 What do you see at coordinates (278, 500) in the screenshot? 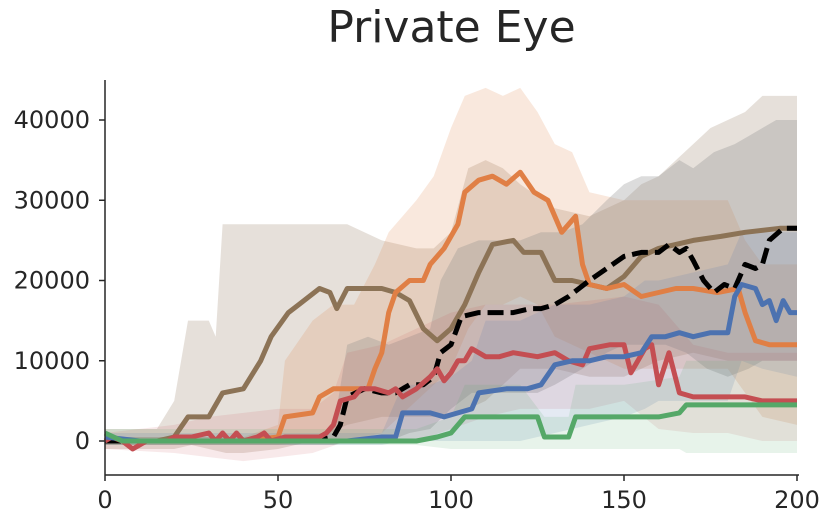
I see `x-tick-label: 50` at bounding box center [278, 500].